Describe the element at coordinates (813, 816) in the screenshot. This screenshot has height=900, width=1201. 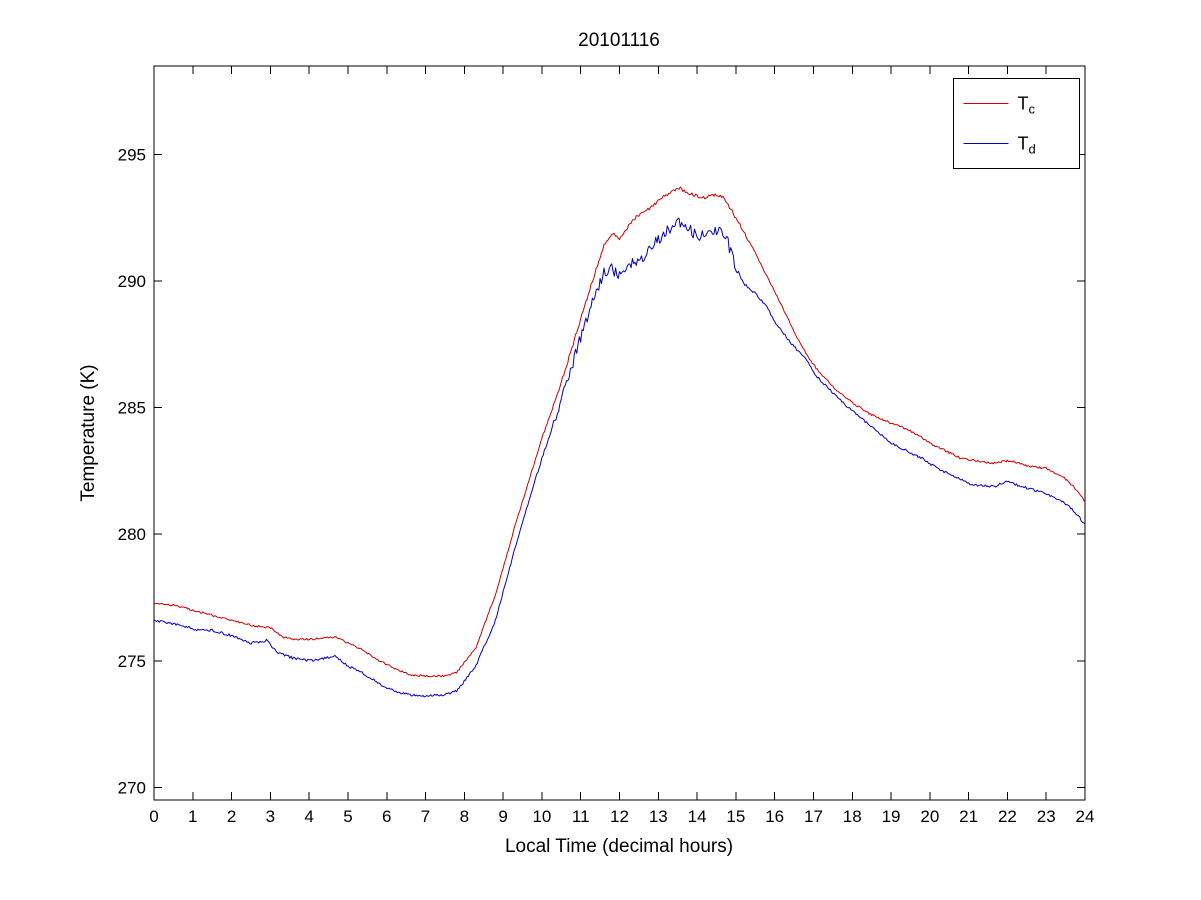
I see `x-tick-label: 17` at that location.